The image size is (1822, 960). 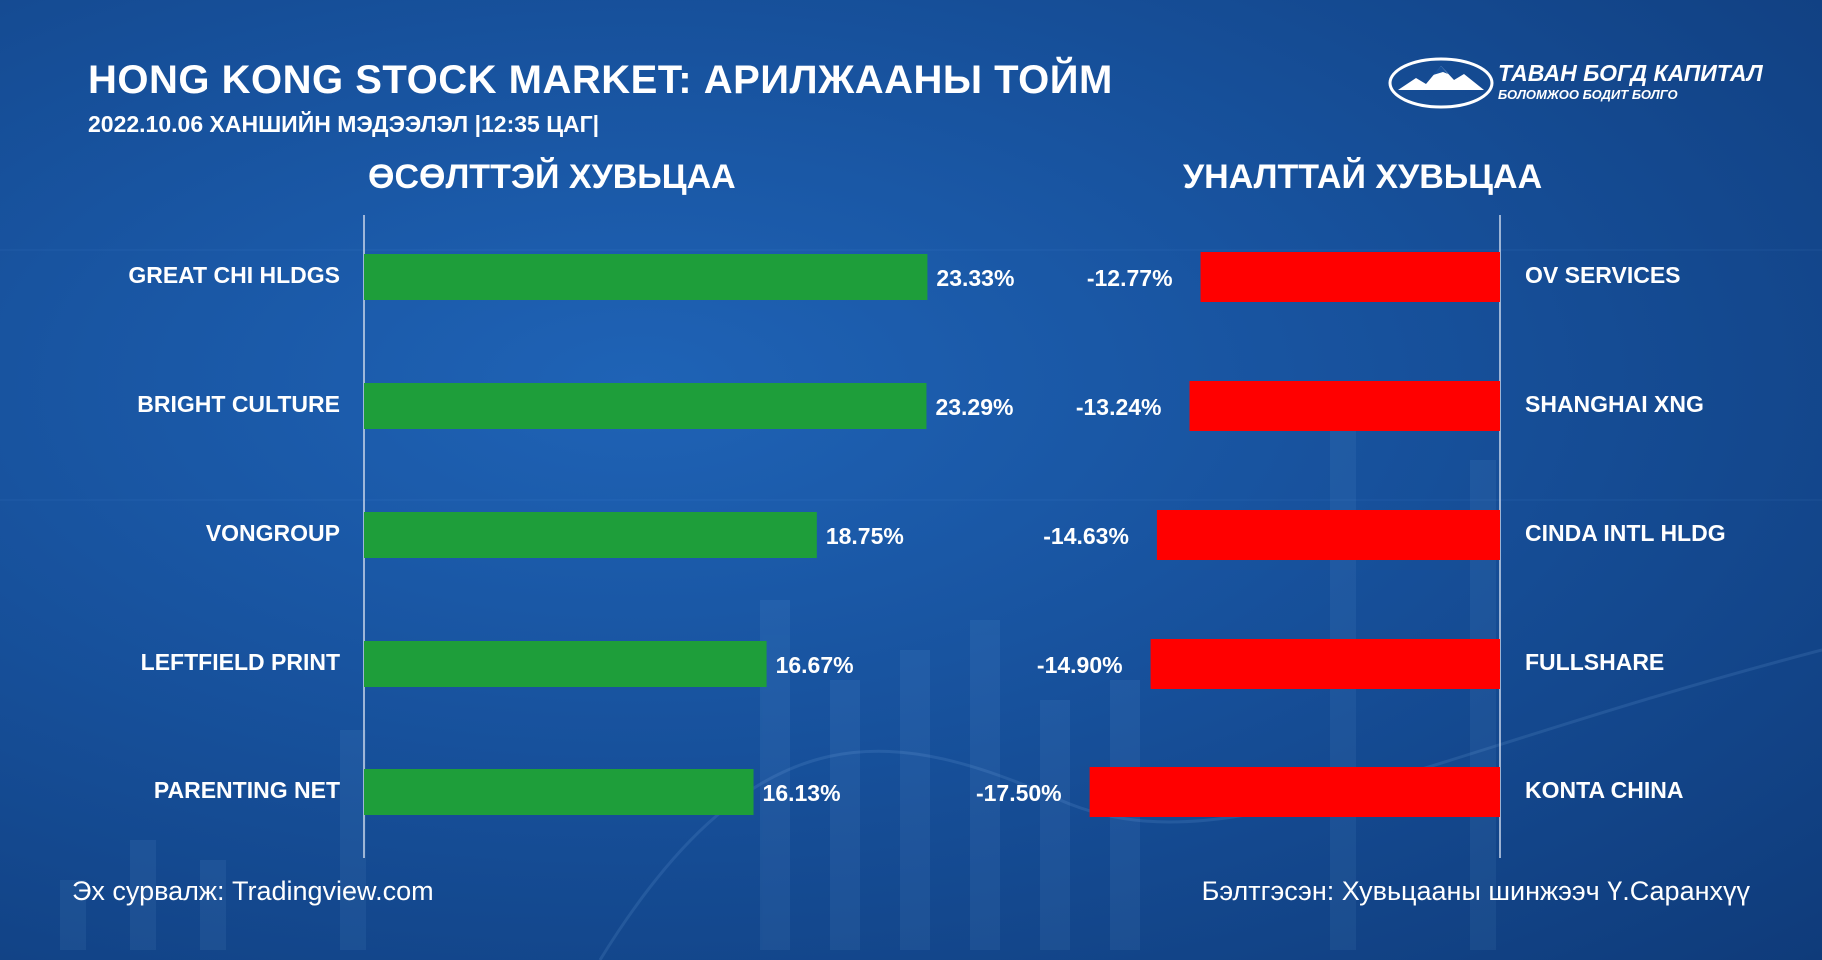 I want to click on gainer-value-label: 23.33%, so click(x=975, y=278).